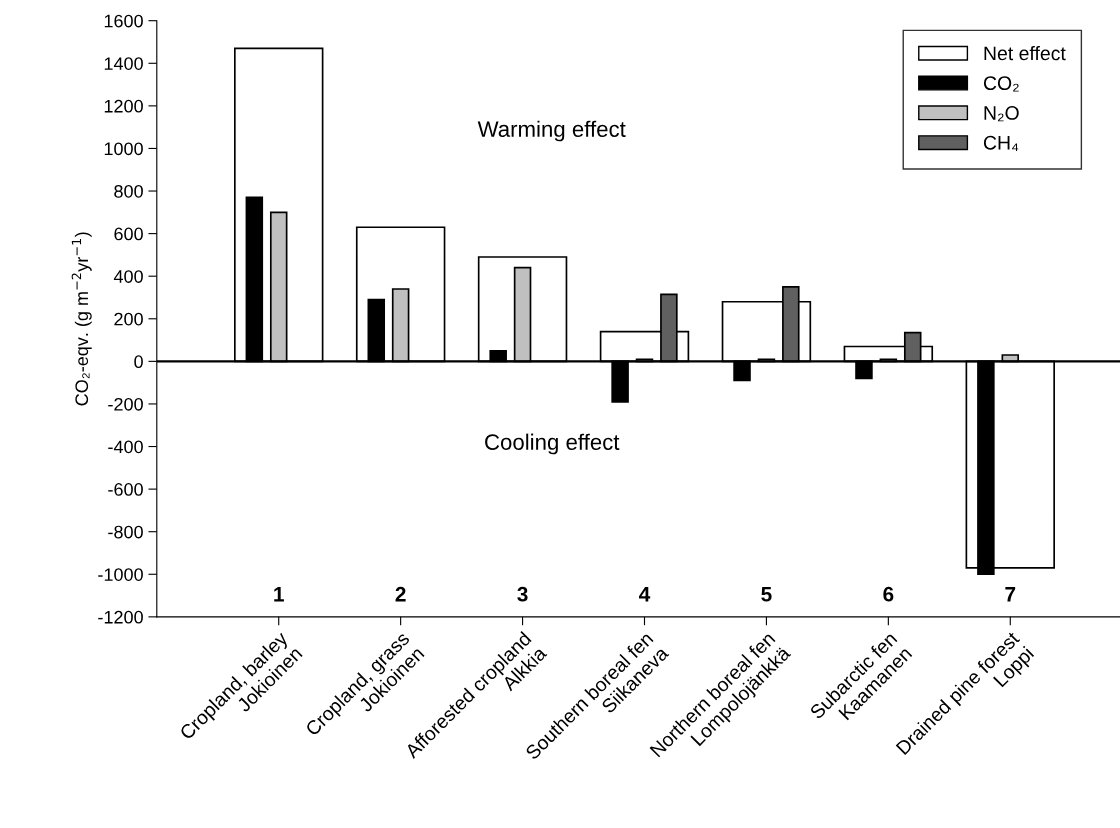 Image resolution: width=1120 pixels, height=828 pixels. What do you see at coordinates (645, 594) in the screenshot?
I see `annotation: 4` at bounding box center [645, 594].